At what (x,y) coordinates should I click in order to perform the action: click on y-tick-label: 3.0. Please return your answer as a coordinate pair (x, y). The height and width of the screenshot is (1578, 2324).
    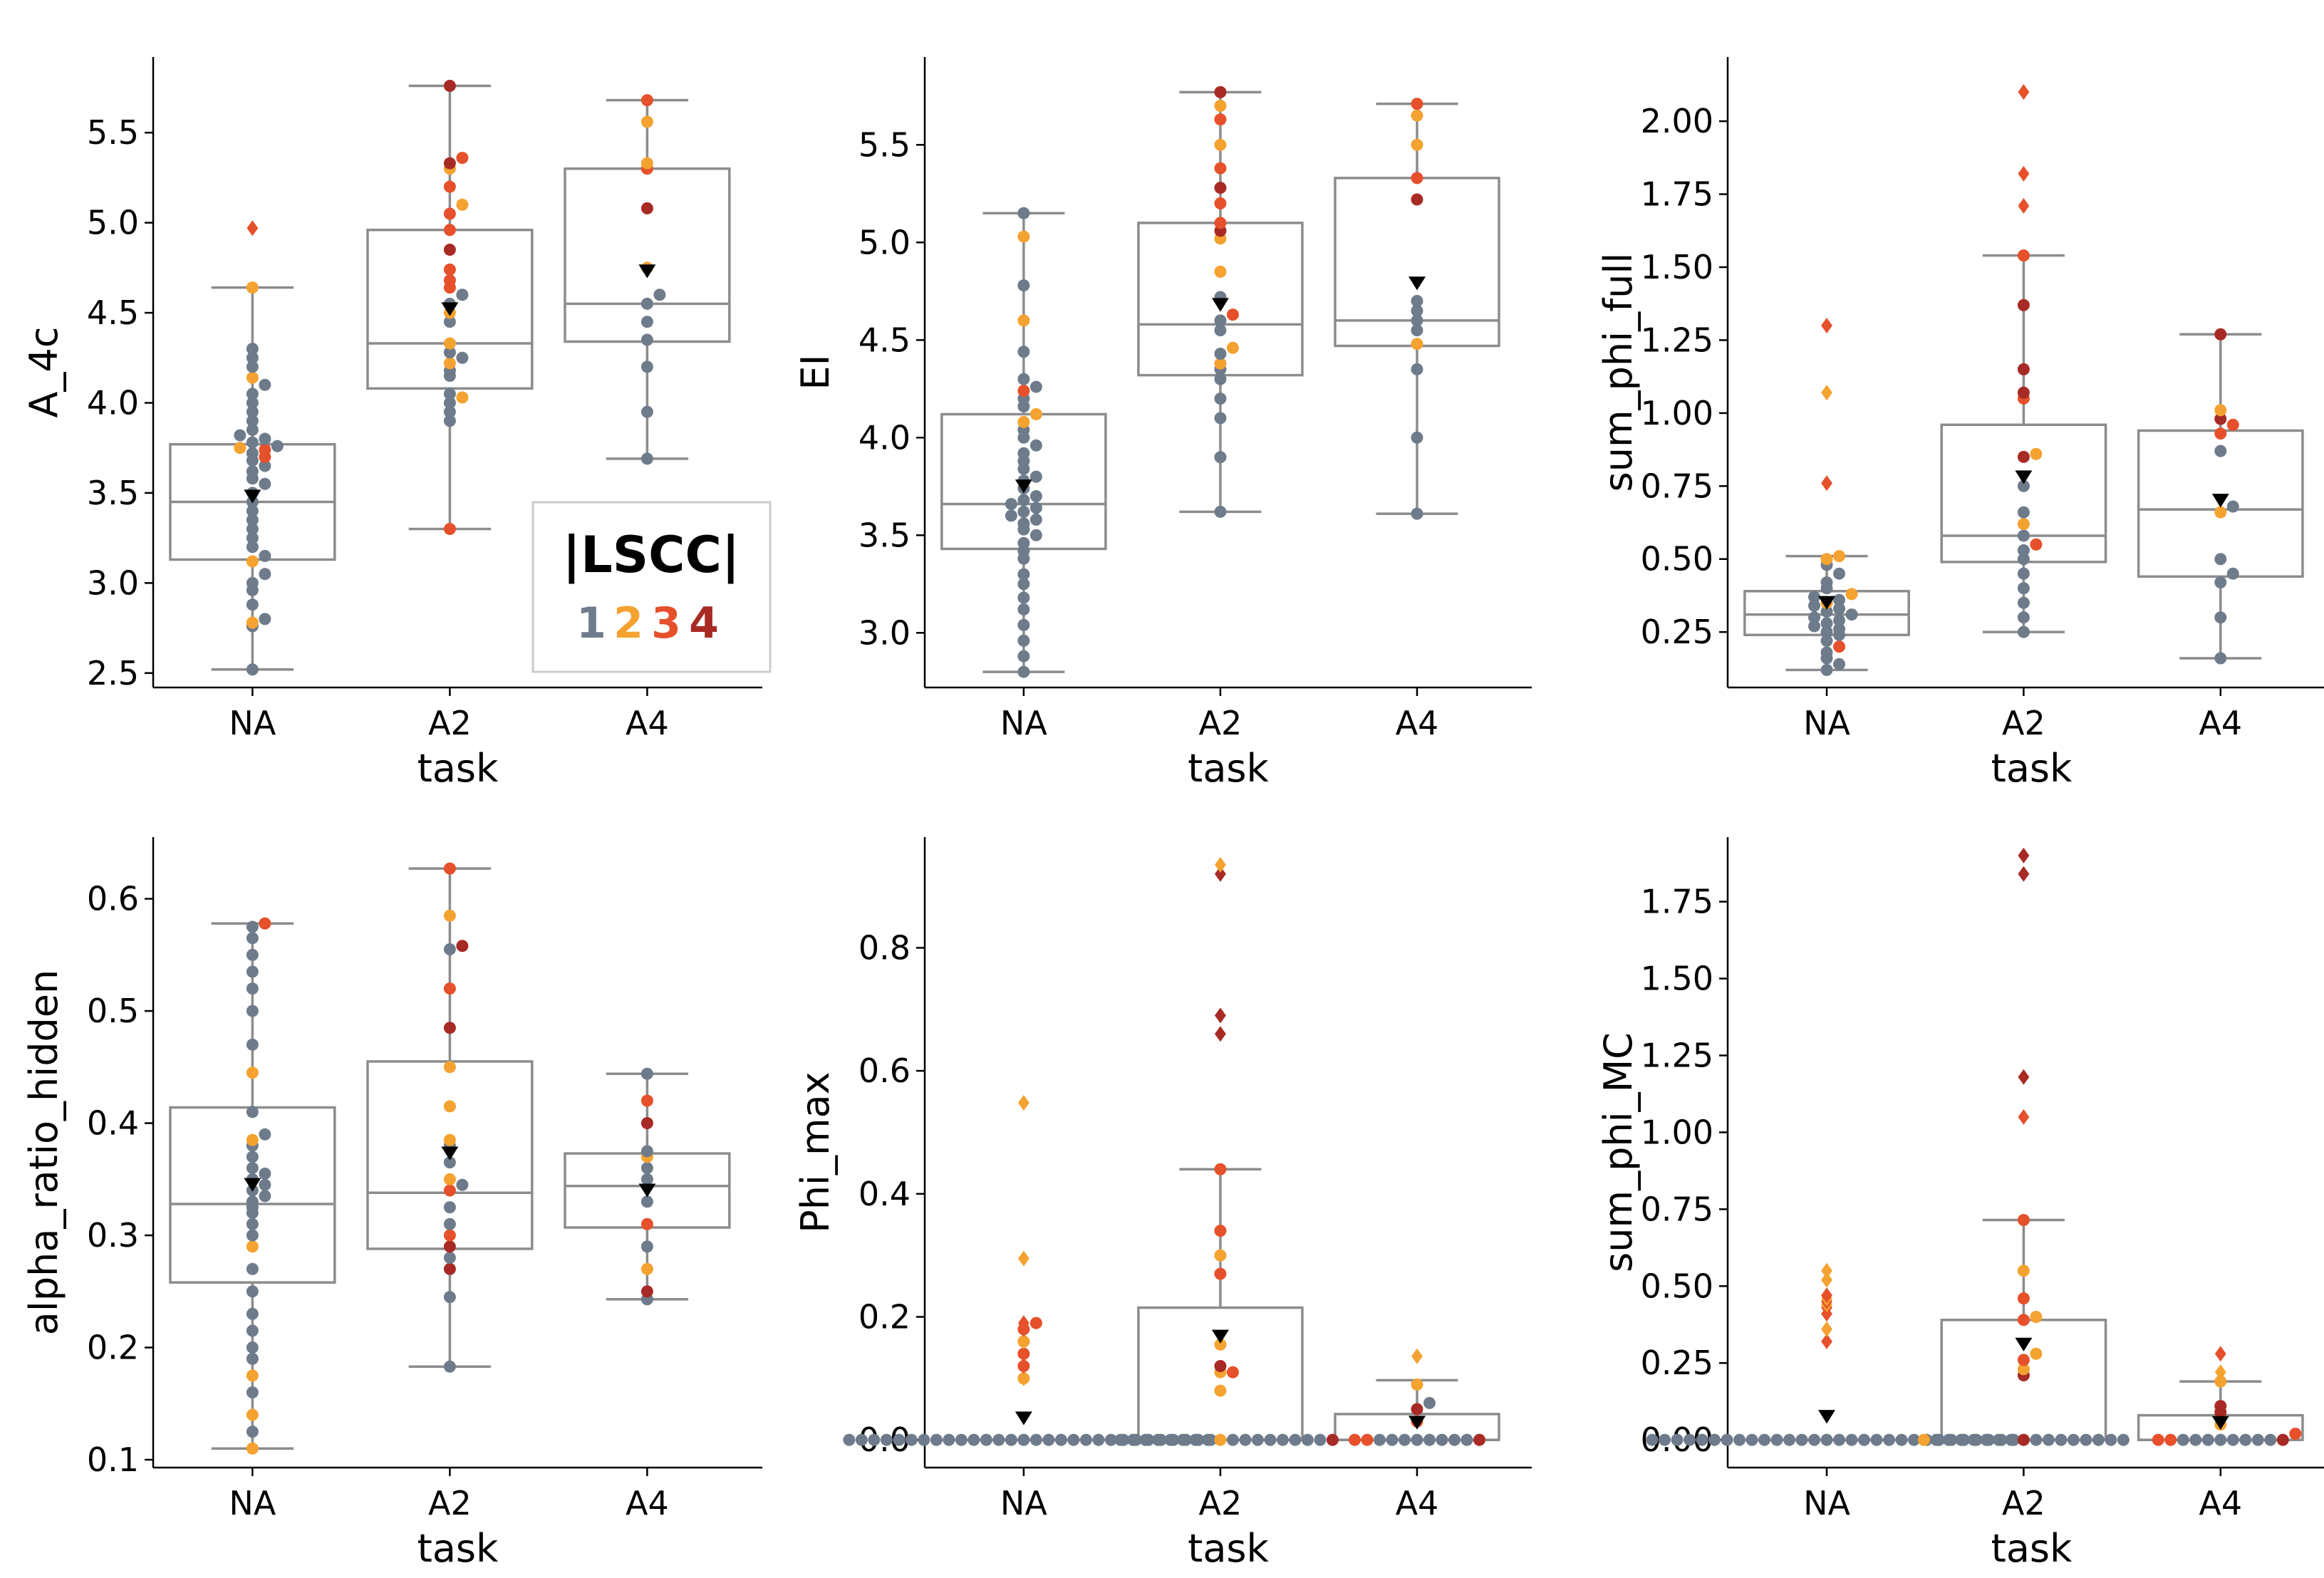
    Looking at the image, I should click on (113, 583).